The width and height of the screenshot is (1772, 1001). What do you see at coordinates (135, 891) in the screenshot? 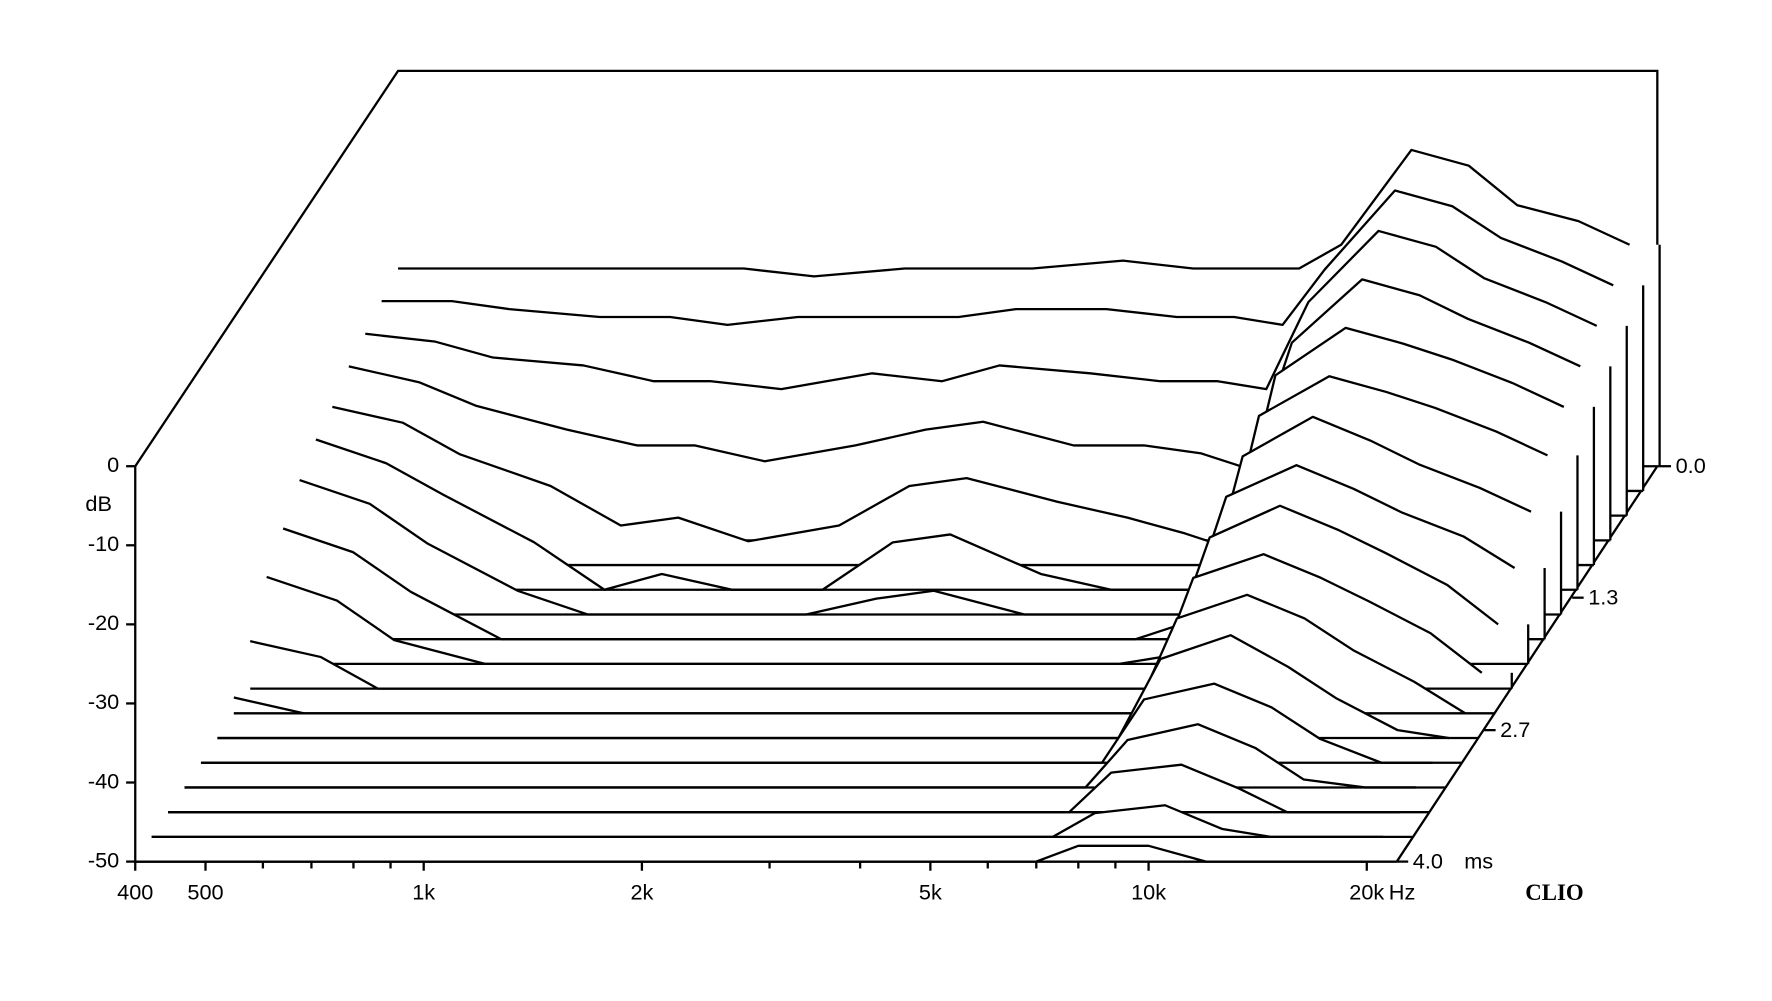
I see `x-tick-label: 400` at bounding box center [135, 891].